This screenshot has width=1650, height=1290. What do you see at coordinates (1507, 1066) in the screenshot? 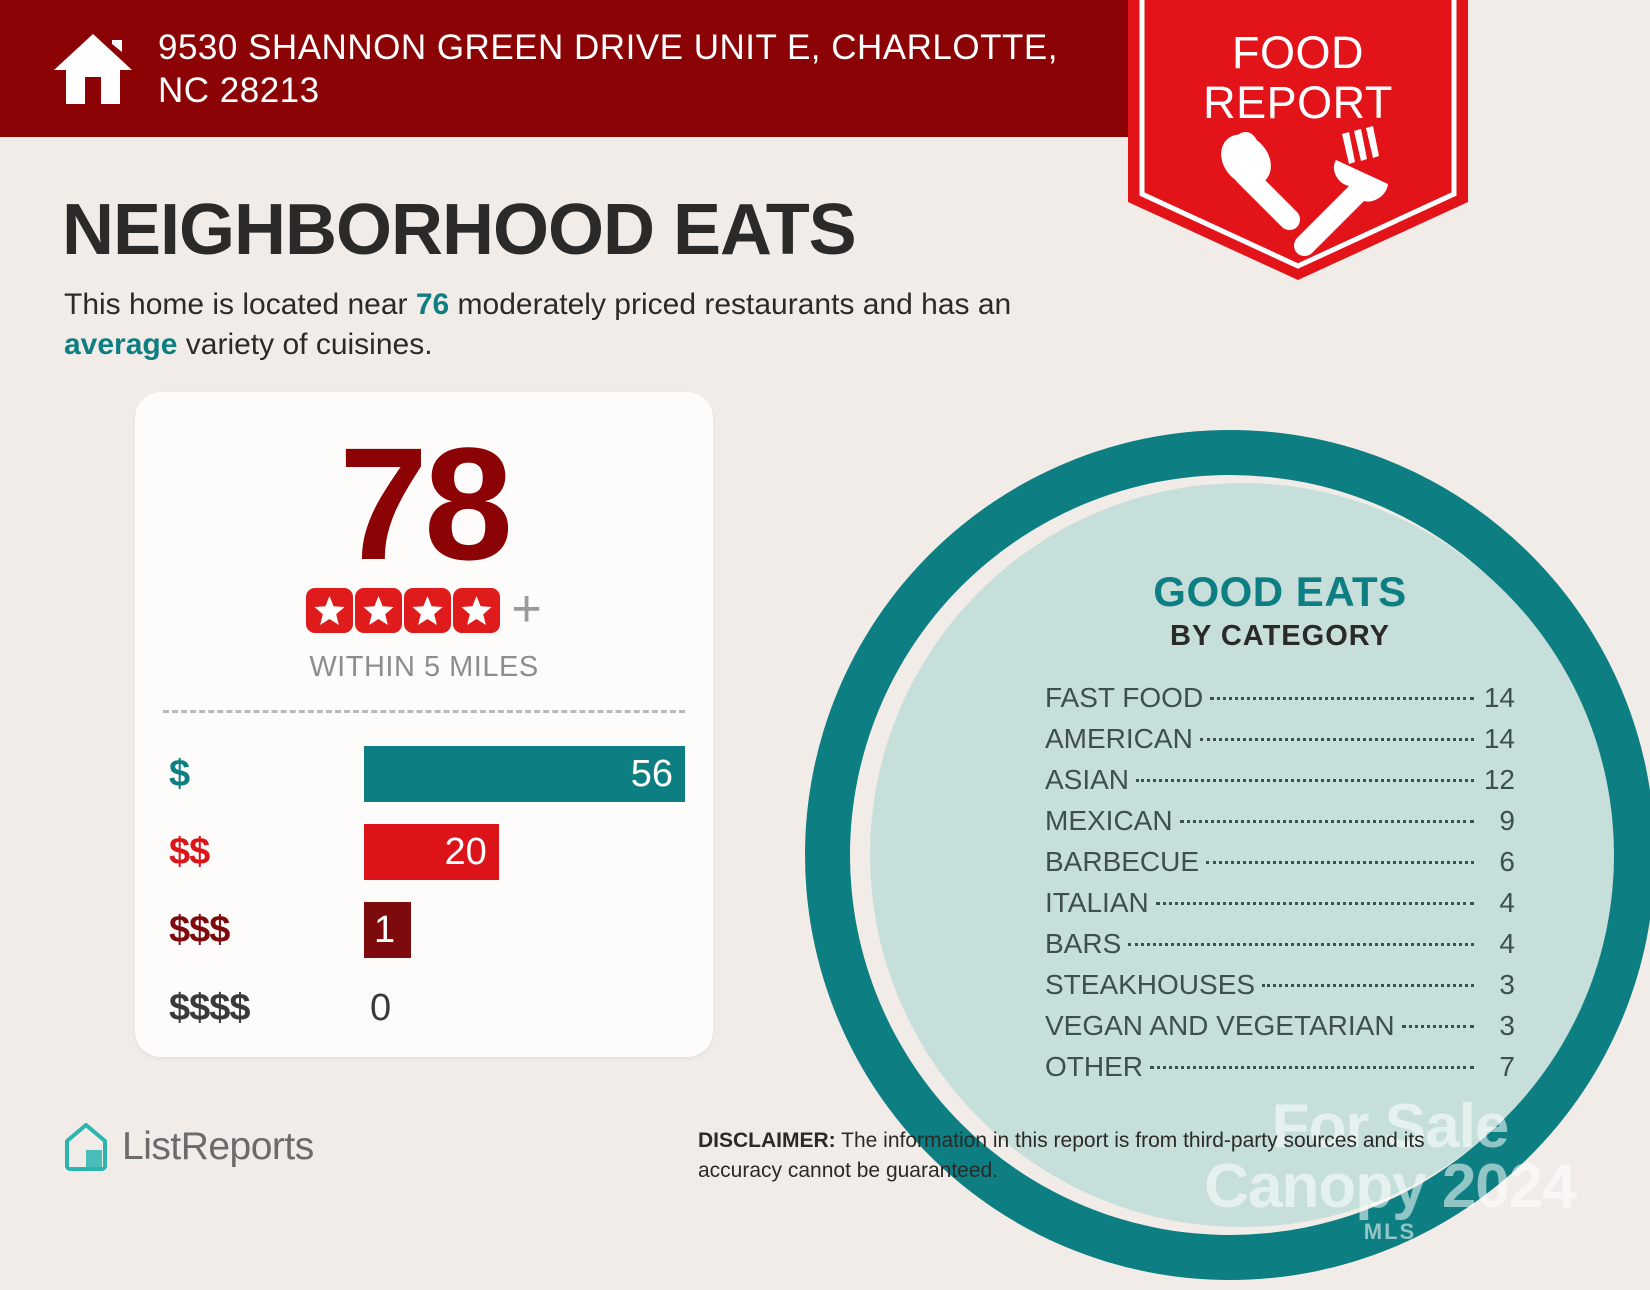
I see `category-value: 7` at bounding box center [1507, 1066].